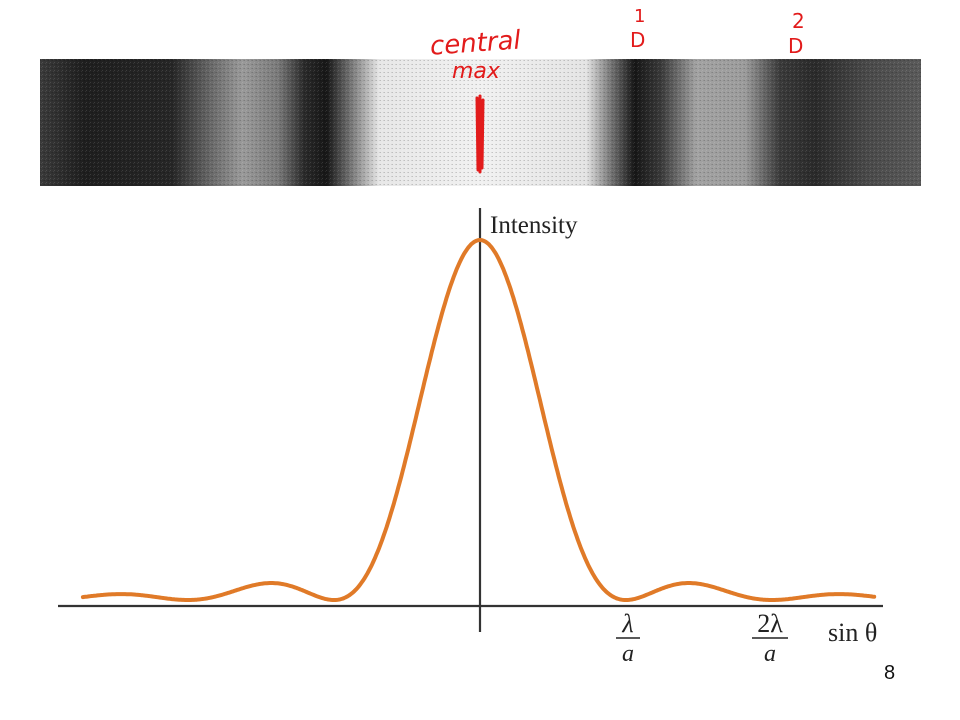 This screenshot has width=960, height=720. What do you see at coordinates (476, 71) in the screenshot?
I see `max-label: max` at bounding box center [476, 71].